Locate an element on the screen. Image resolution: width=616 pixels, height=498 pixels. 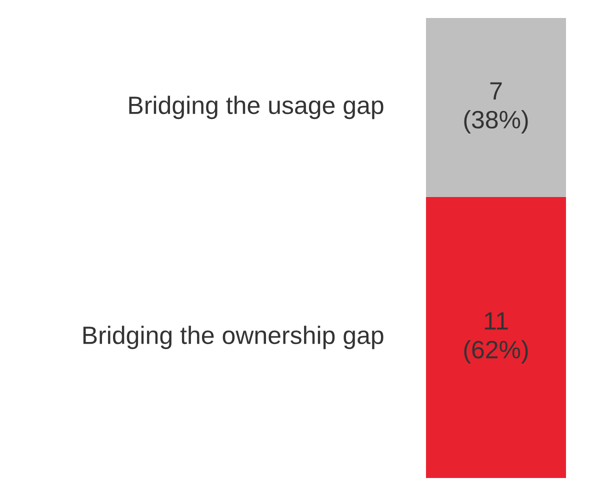
series-label: Bridging the ownership gap is located at coordinates (233, 338).